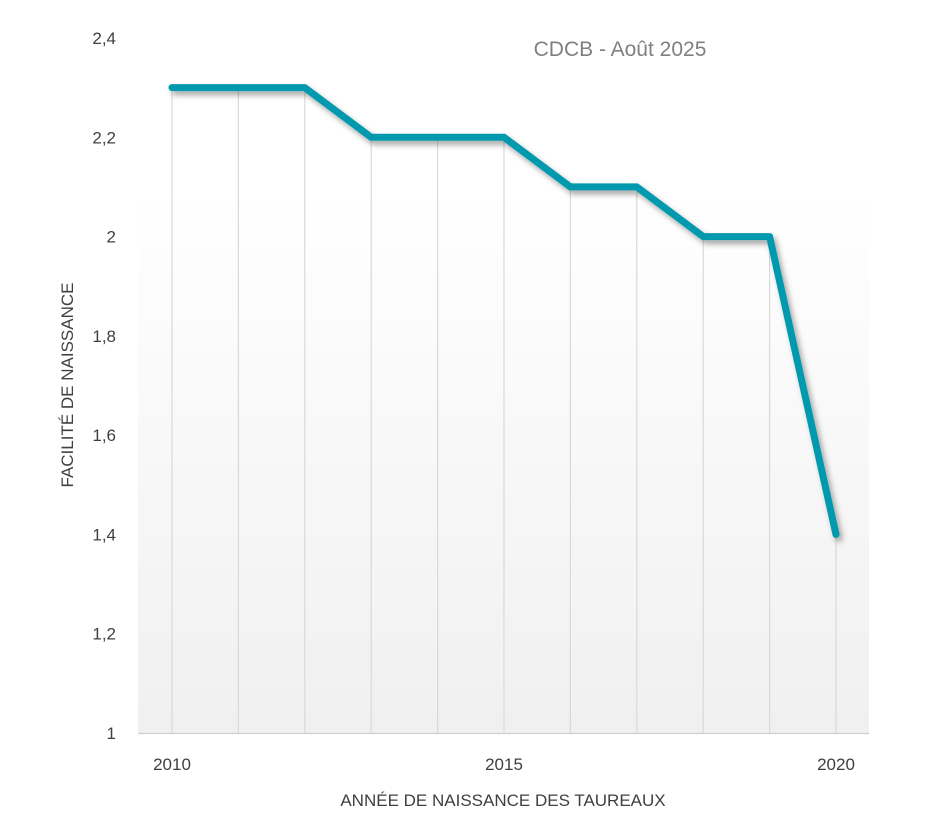 The image size is (936, 834). Describe the element at coordinates (104, 38) in the screenshot. I see `y-tick-label: 2,4` at that location.